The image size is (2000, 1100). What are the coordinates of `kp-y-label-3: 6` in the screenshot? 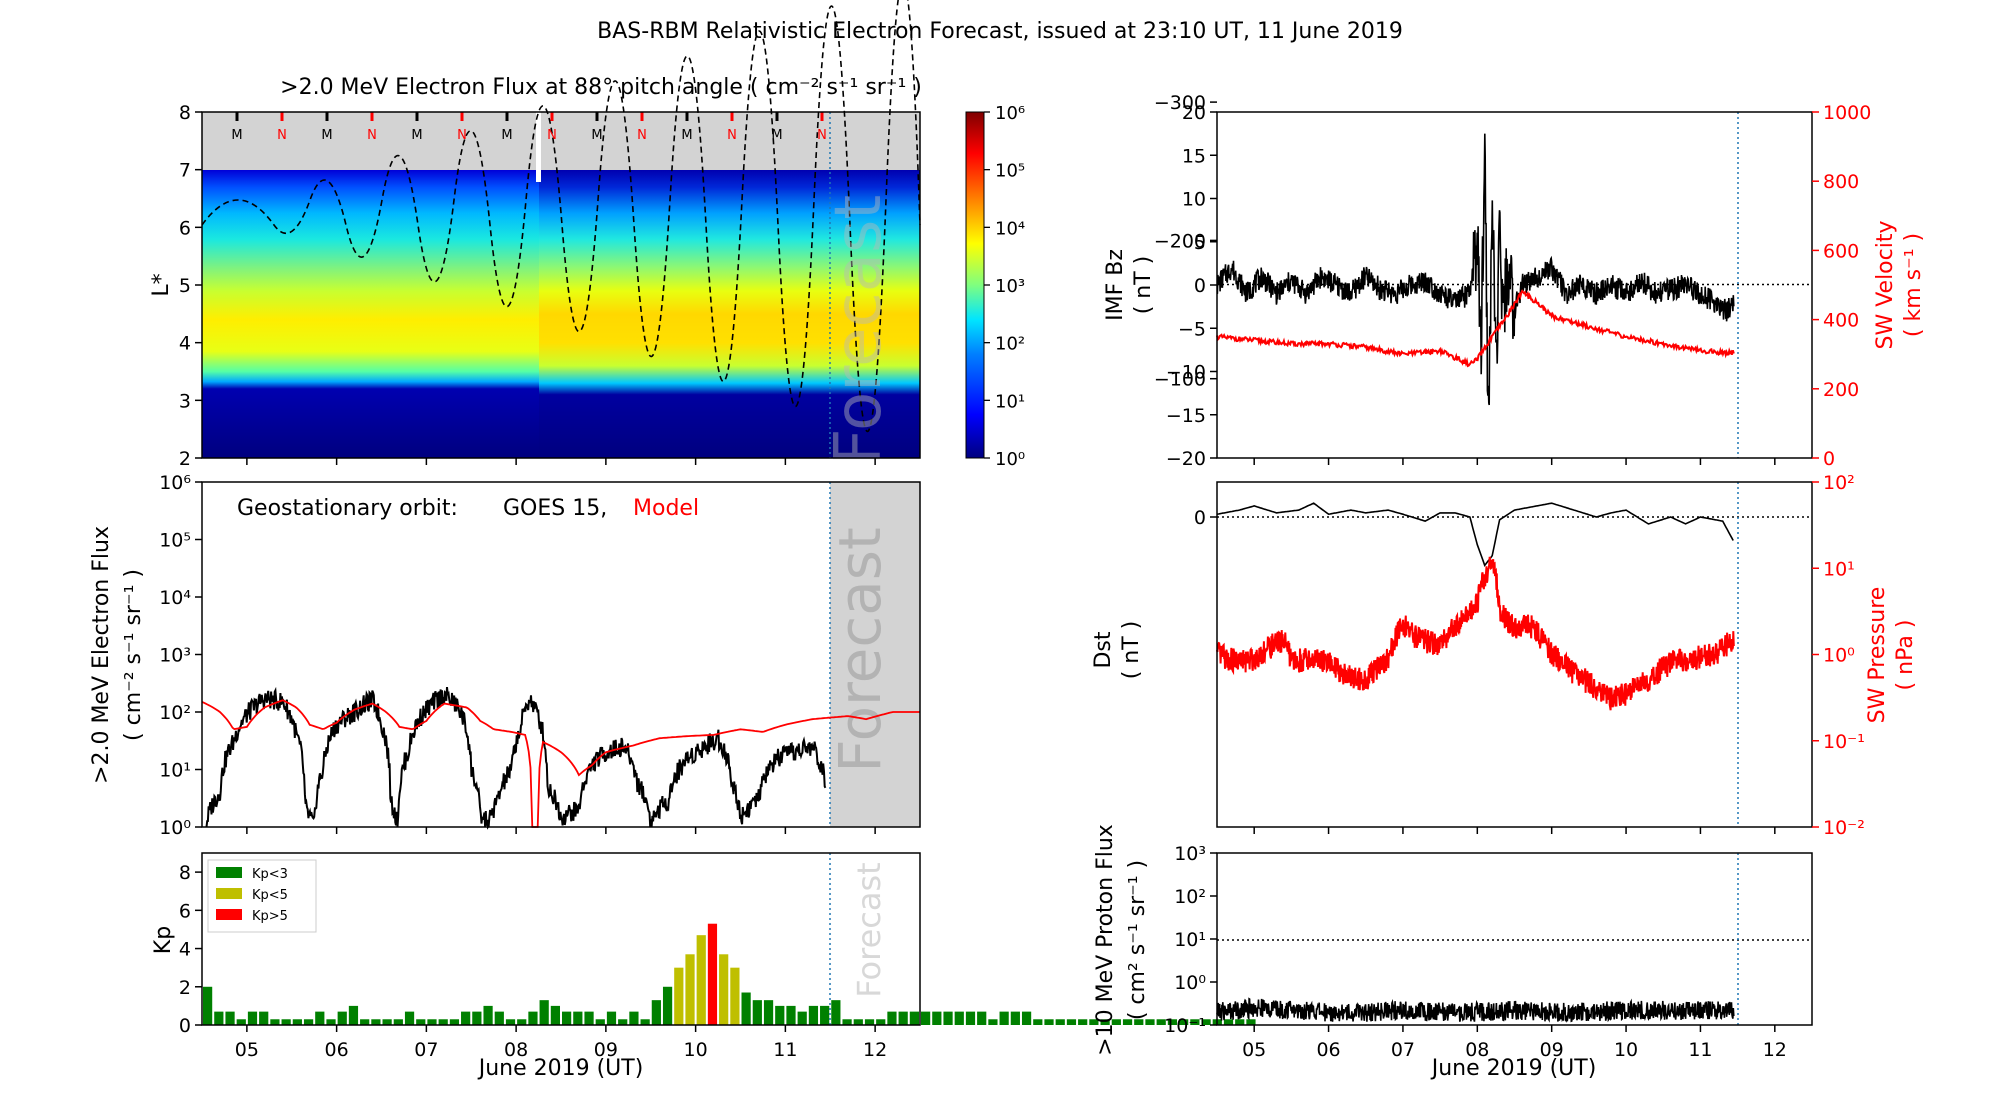 It's located at (185, 911).